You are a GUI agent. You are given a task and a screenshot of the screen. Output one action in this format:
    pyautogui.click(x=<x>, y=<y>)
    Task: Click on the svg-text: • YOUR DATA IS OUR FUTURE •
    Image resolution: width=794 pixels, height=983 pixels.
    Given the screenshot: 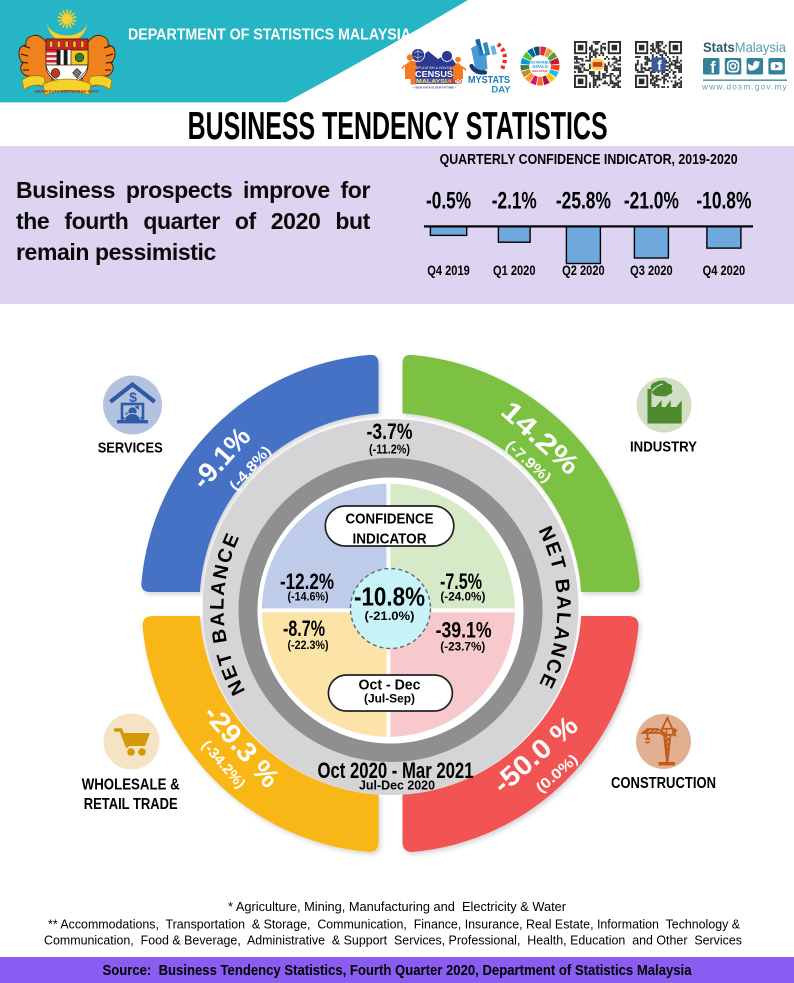 What is the action you would take?
    pyautogui.click(x=434, y=87)
    